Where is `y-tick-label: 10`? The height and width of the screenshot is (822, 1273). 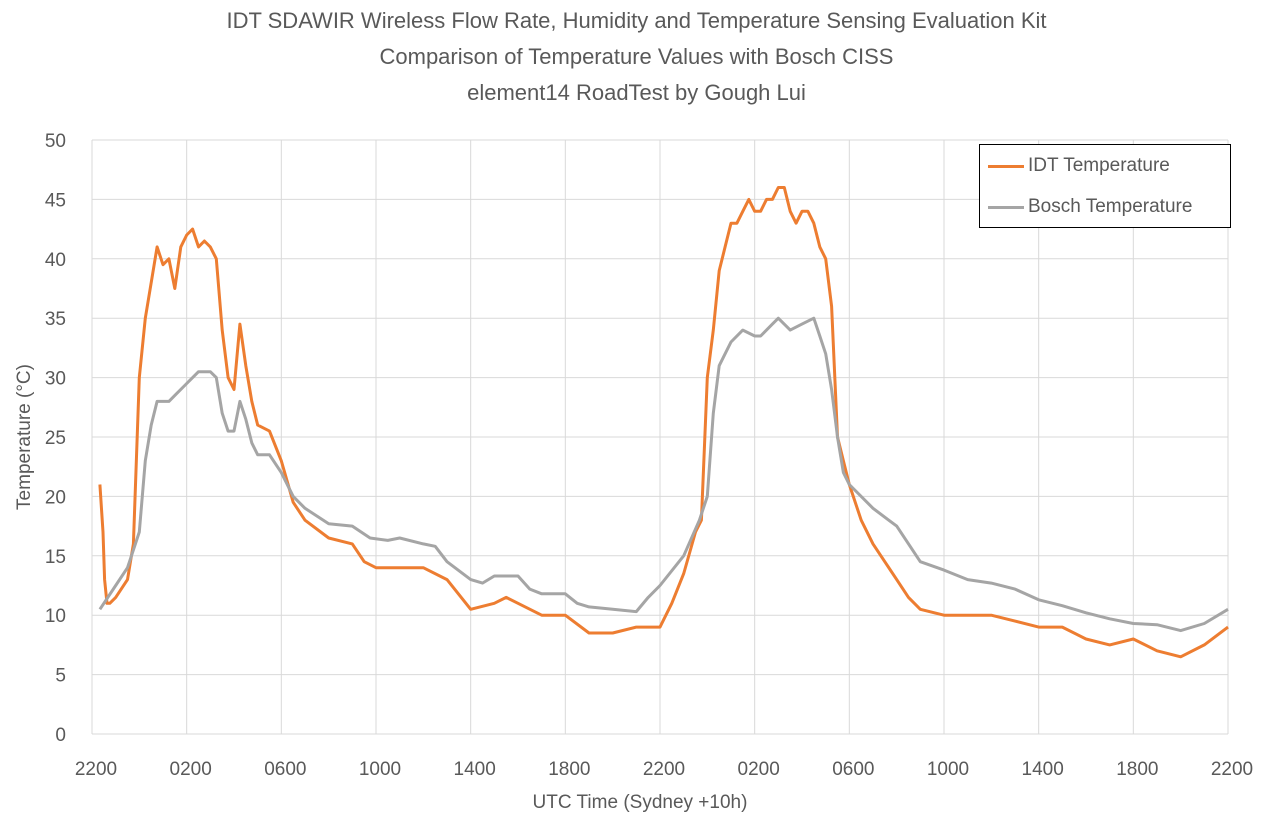
y-tick-label: 10 is located at coordinates (55, 616).